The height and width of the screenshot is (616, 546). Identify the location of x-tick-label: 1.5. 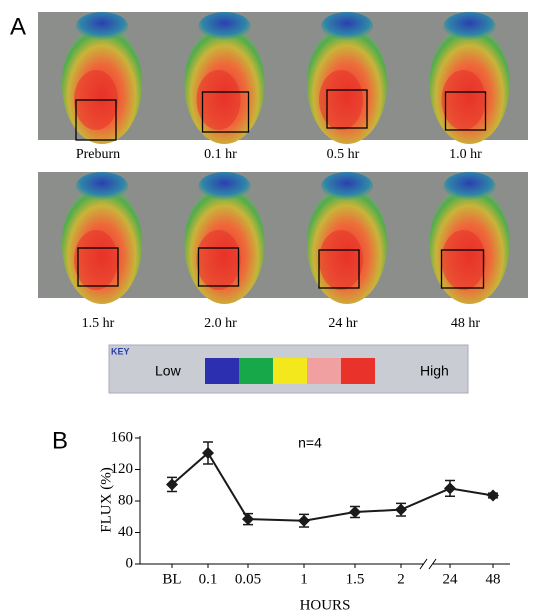
(355, 579).